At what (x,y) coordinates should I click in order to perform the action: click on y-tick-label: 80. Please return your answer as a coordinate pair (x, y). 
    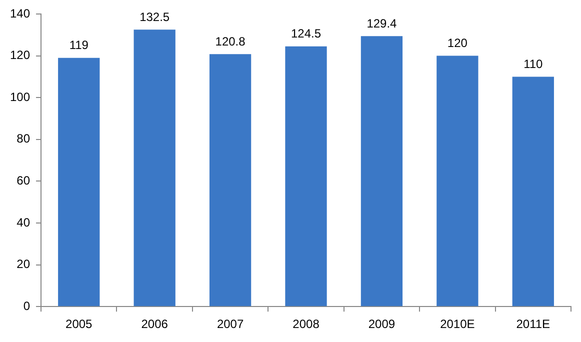
    Looking at the image, I should click on (23, 139).